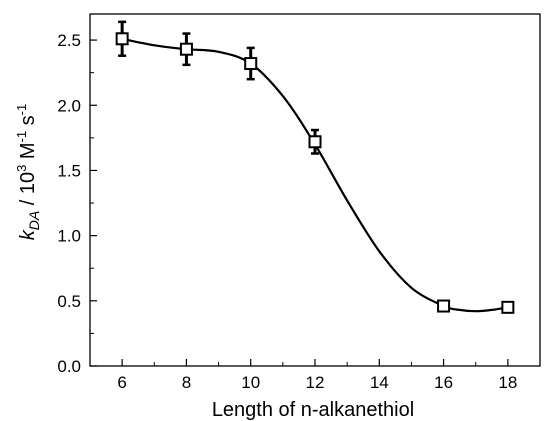 This screenshot has width=555, height=421. I want to click on y-axis-title-exp2: -1, so click(21, 137).